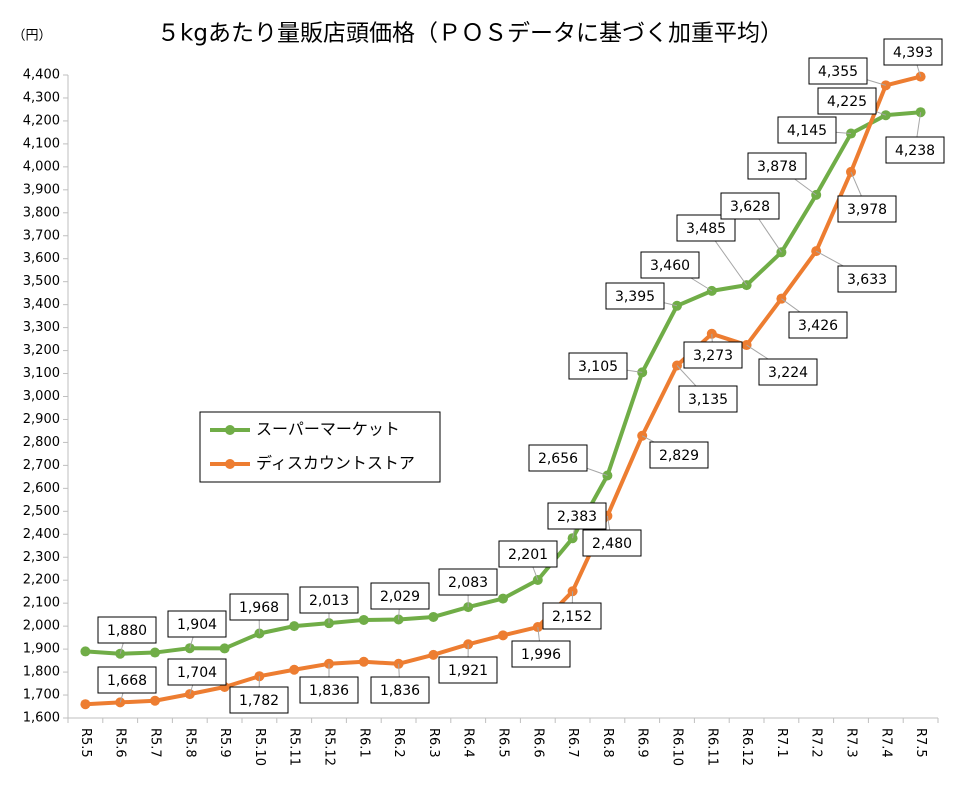 This screenshot has width=964, height=789. Describe the element at coordinates (41, 143) in the screenshot. I see `y-tick-label: 4,100` at that location.